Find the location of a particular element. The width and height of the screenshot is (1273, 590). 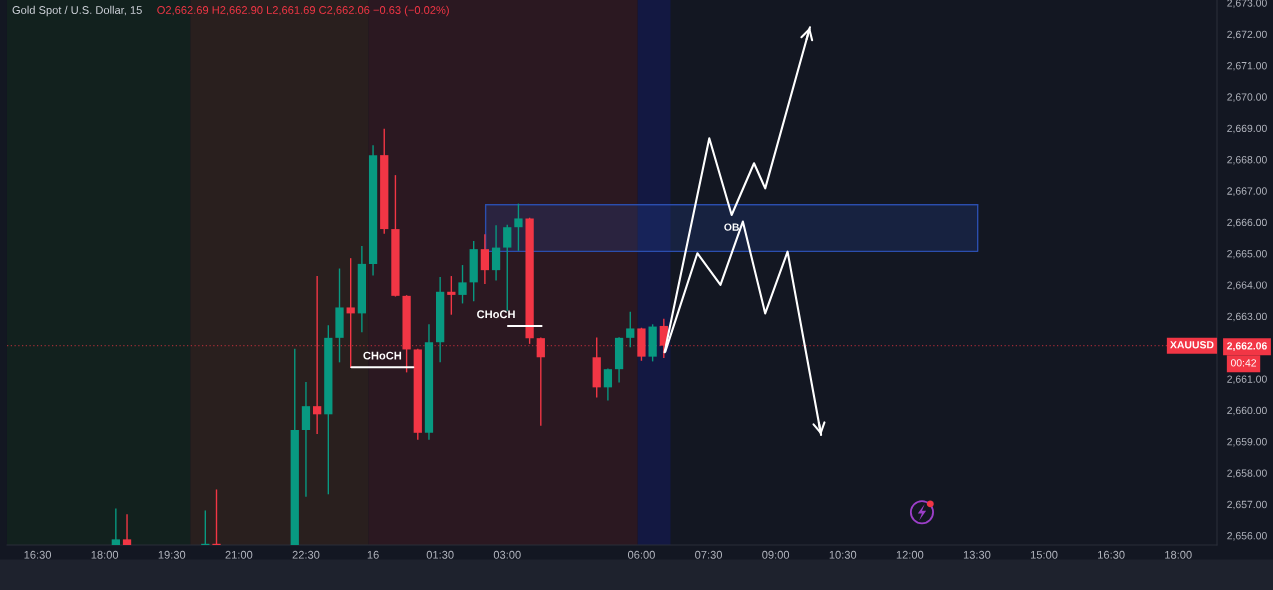

x-tick-label: 22:30 is located at coordinates (306, 554).